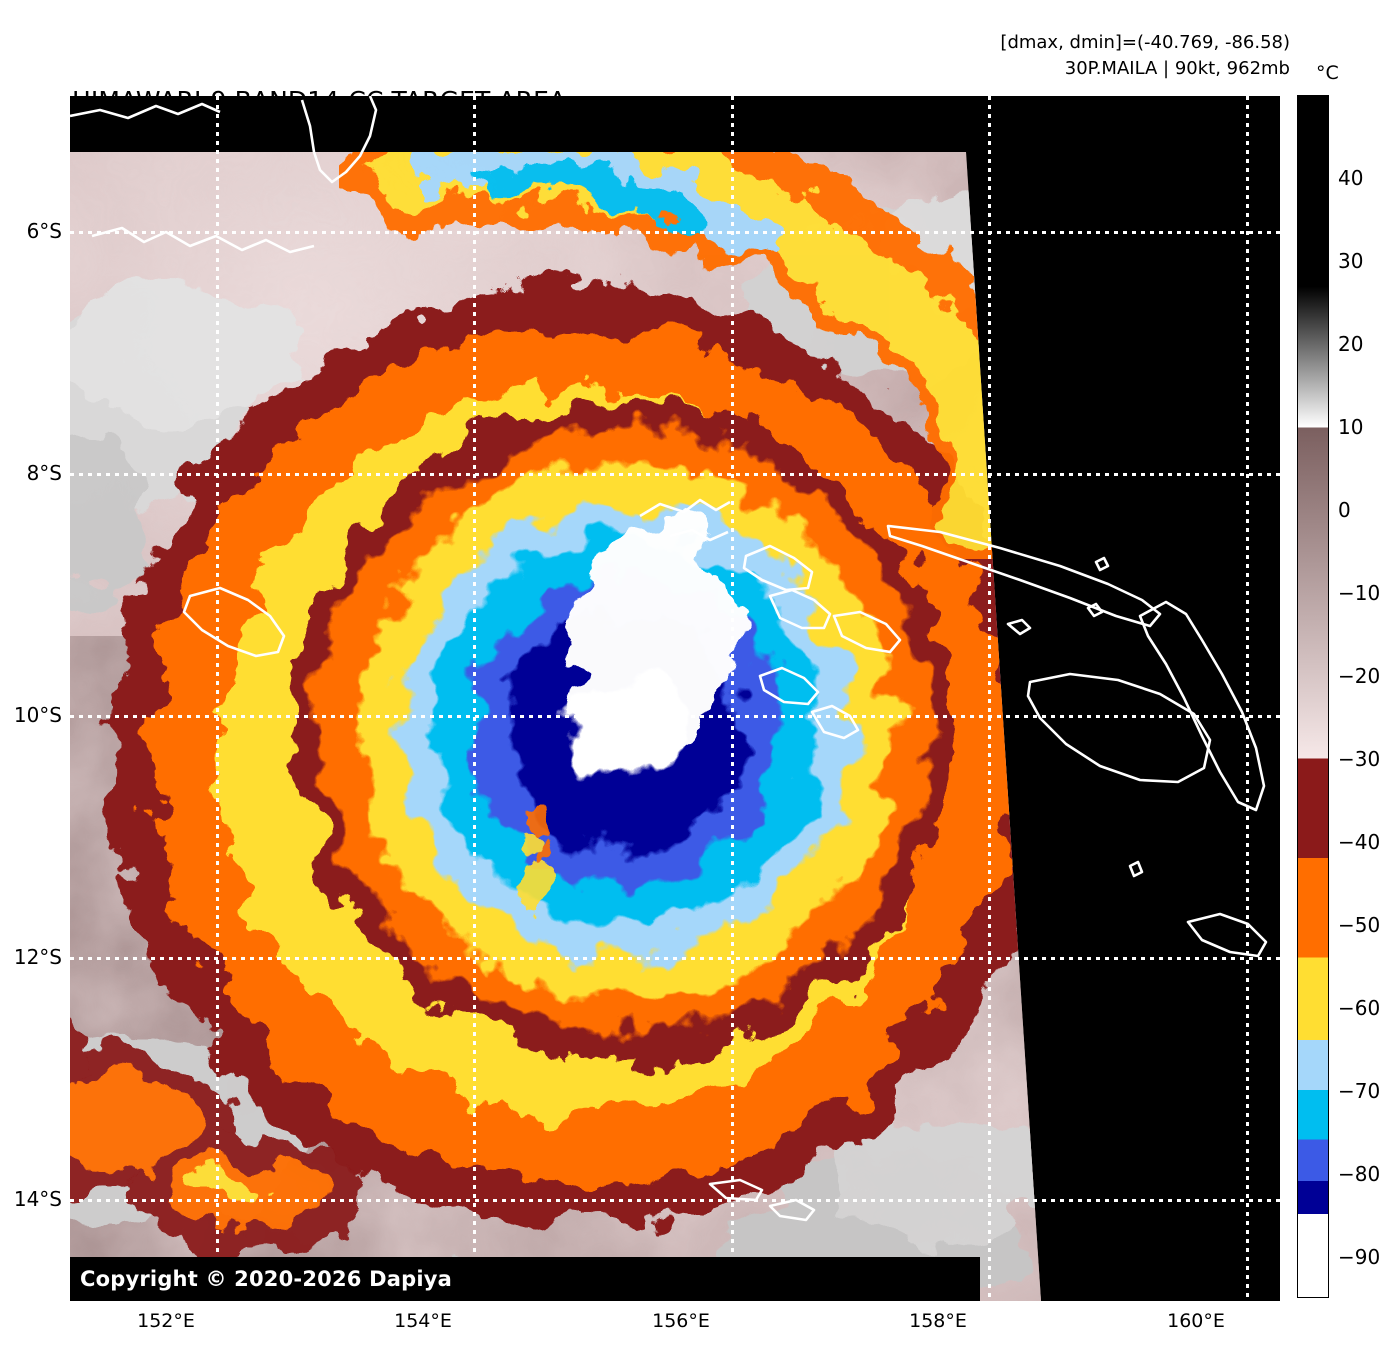 The height and width of the screenshot is (1359, 1388). What do you see at coordinates (1327, 73) in the screenshot?
I see `colorbar-units-label: °C` at bounding box center [1327, 73].